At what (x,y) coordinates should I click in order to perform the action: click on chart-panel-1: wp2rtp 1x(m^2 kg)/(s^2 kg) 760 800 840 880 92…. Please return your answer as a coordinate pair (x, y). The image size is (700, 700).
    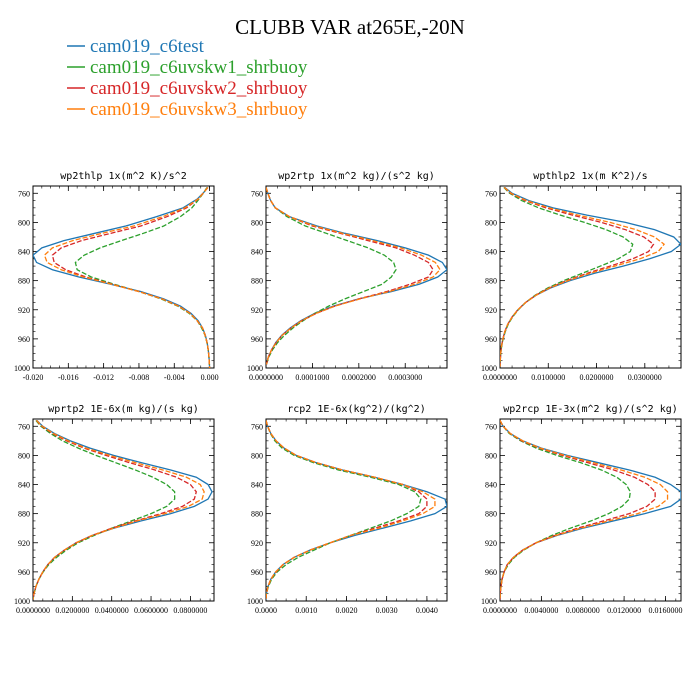
    Looking at the image, I should click on (347, 276).